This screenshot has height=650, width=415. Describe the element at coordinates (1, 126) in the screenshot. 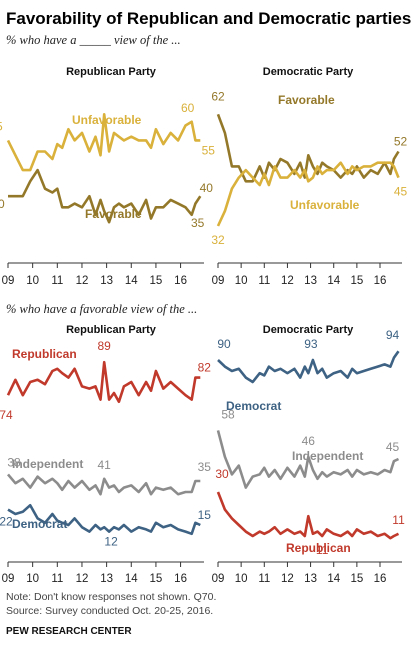

I see `data-label-start: 55` at that location.